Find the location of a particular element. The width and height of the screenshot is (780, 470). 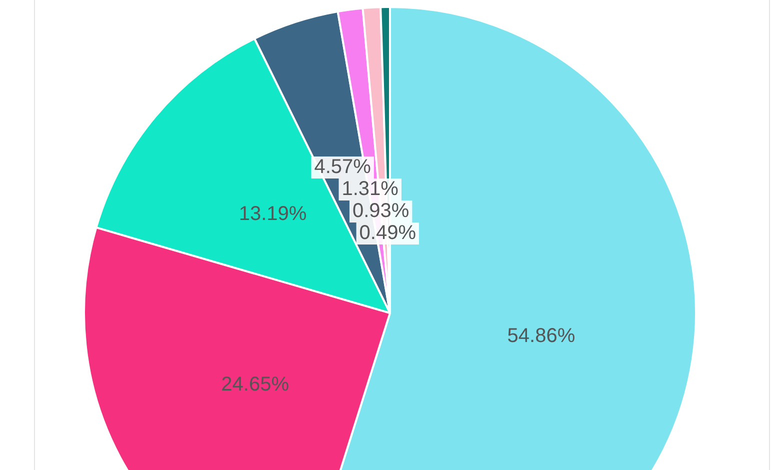

data-label: 0.49% is located at coordinates (387, 233).